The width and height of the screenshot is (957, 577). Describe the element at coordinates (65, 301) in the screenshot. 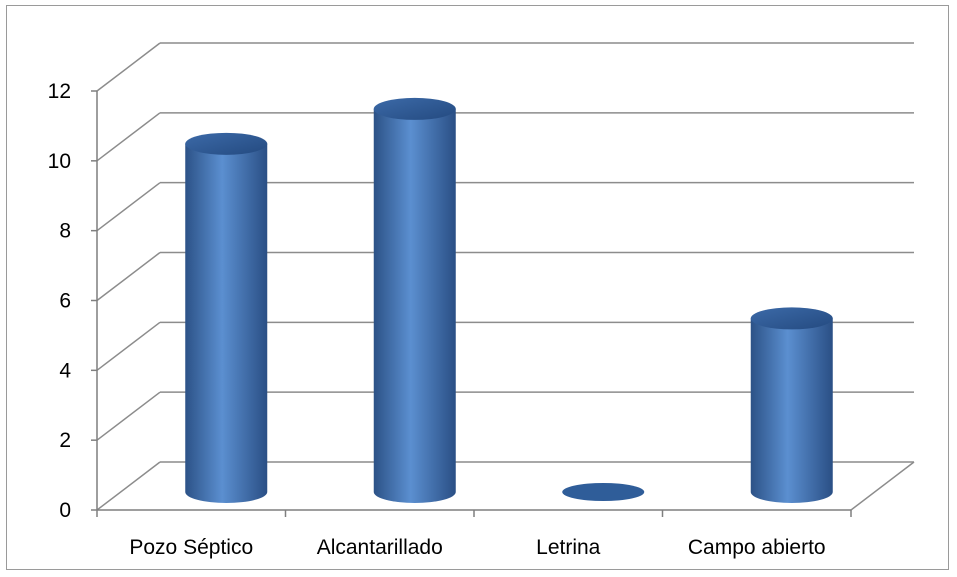

I see `y-tick-label: 6` at that location.